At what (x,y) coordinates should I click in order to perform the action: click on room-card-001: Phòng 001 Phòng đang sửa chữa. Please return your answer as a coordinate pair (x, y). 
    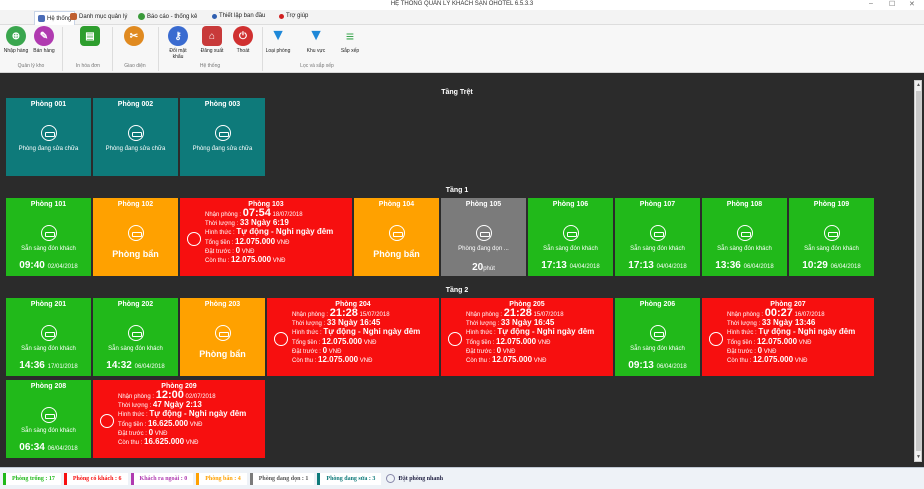
    Looking at the image, I should click on (48, 137).